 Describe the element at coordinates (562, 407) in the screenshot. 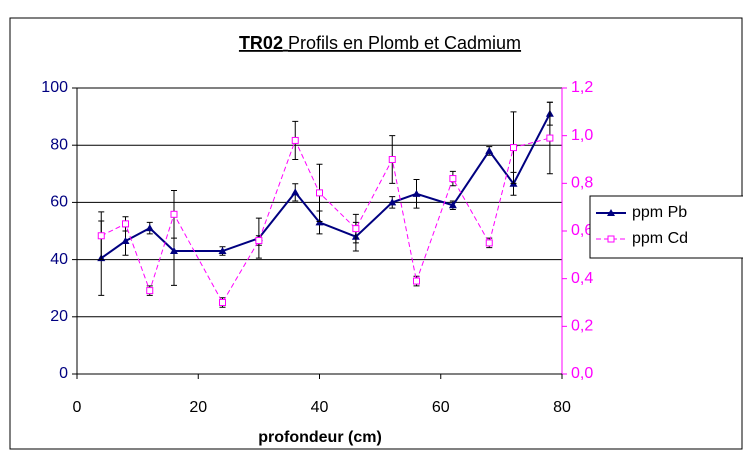

I see `x-tick-label: 80` at that location.